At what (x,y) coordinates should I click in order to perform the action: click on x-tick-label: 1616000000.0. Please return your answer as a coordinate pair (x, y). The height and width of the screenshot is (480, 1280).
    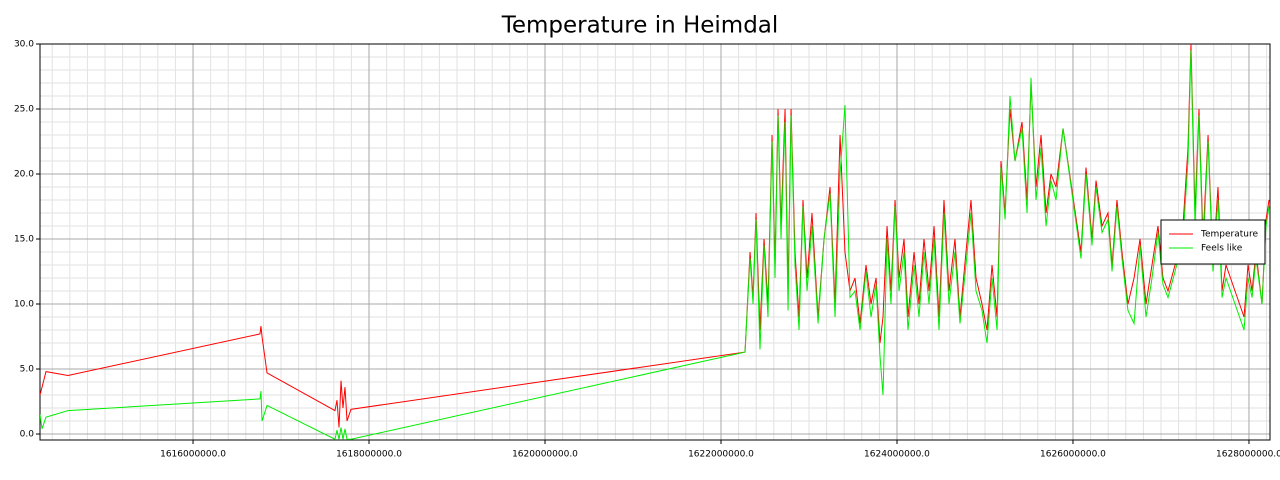
    Looking at the image, I should click on (193, 455).